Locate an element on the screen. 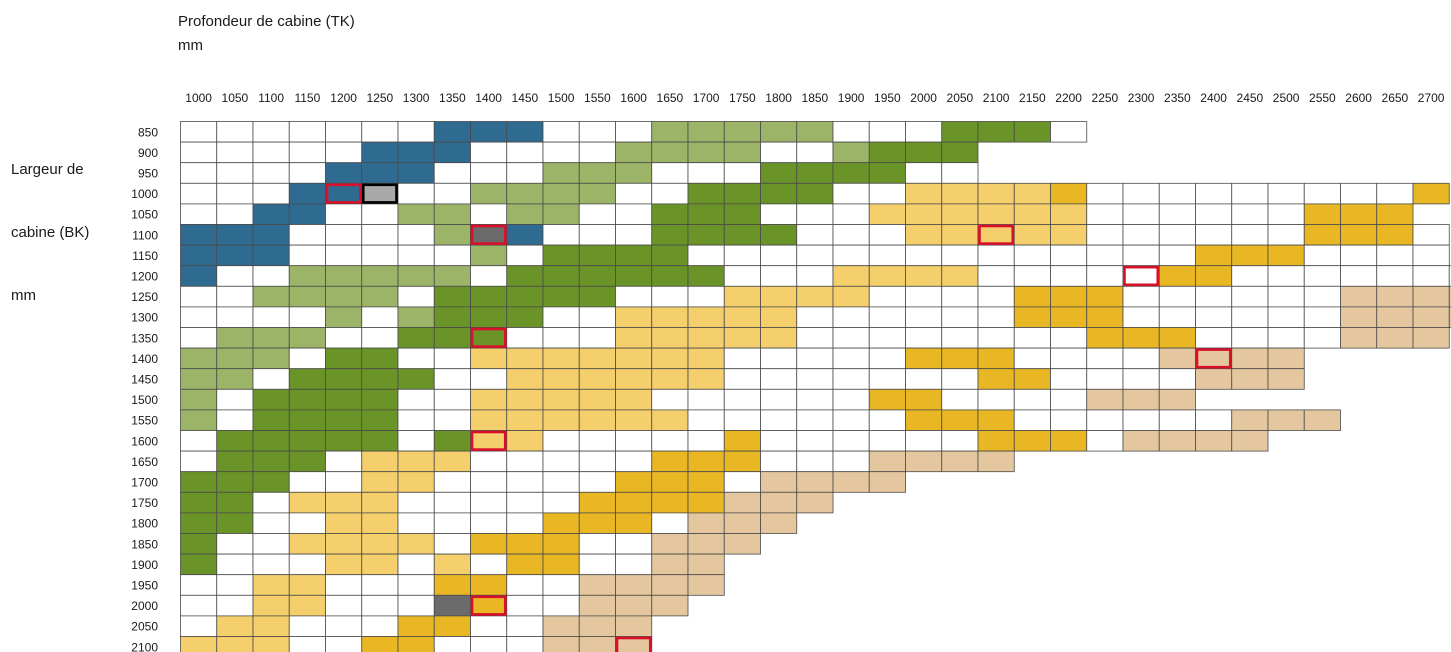  x-tick-label: 2150 is located at coordinates (1032, 98).